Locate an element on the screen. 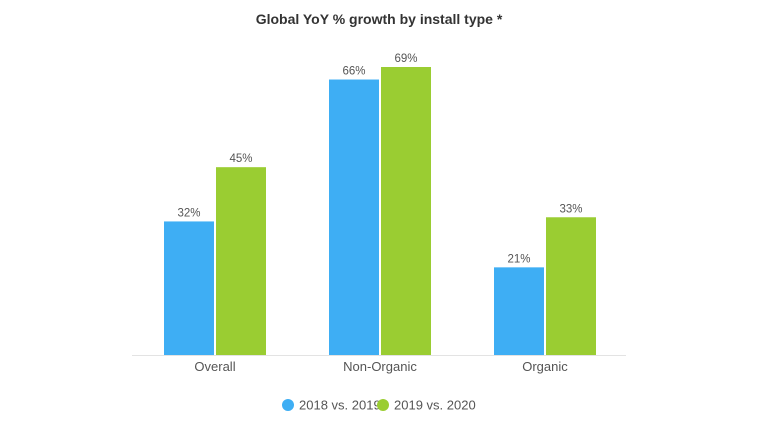 Image resolution: width=758 pixels, height=426 pixels. value-label-non-organic-2019-vs-2020: 69% is located at coordinates (405, 59).